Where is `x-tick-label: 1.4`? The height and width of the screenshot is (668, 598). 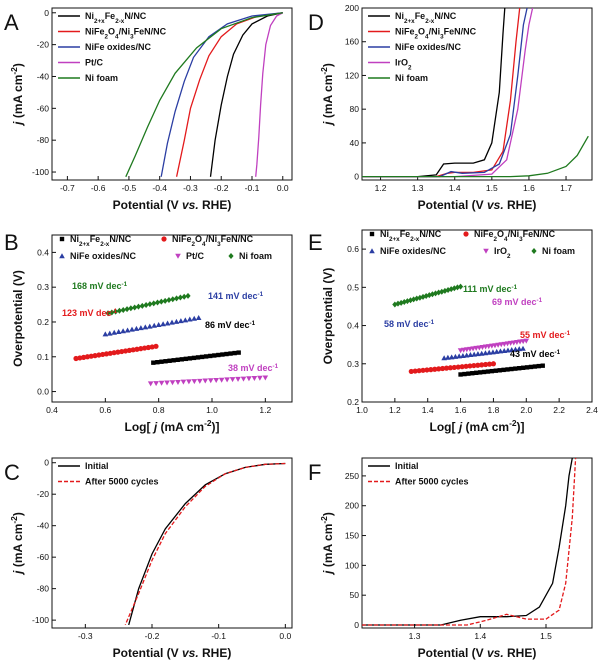
x-tick-label: 1.4 is located at coordinates (455, 188).